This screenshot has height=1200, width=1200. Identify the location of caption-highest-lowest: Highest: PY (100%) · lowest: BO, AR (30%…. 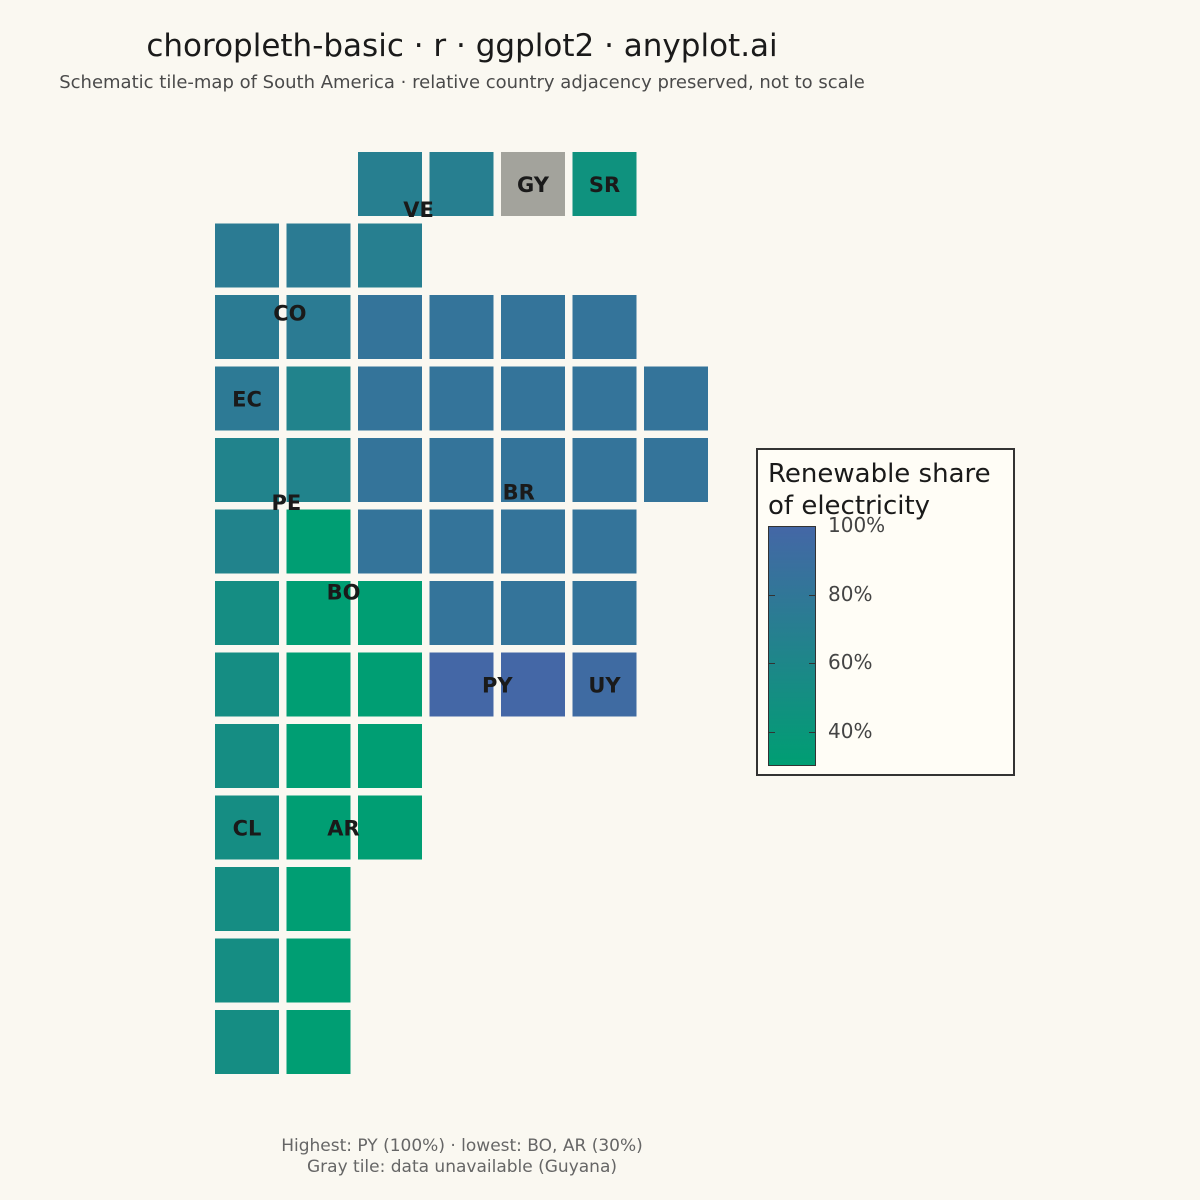
(462, 1146).